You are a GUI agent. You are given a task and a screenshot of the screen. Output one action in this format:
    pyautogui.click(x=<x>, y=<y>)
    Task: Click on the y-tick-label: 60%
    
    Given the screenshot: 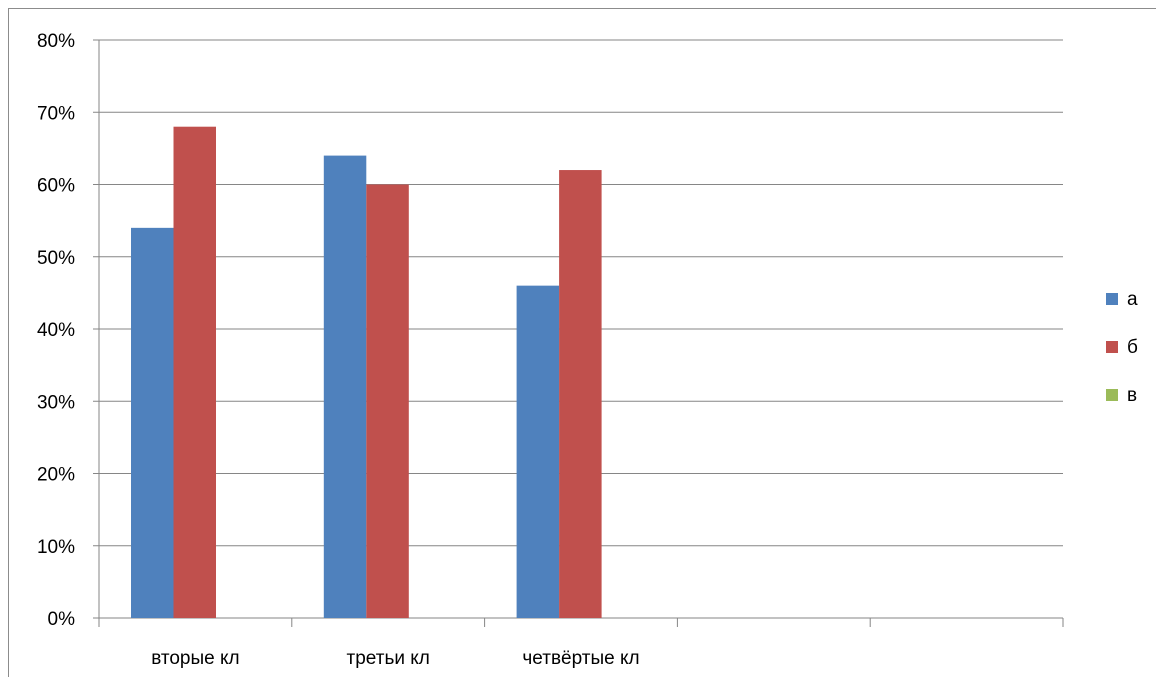 What is the action you would take?
    pyautogui.click(x=56, y=186)
    